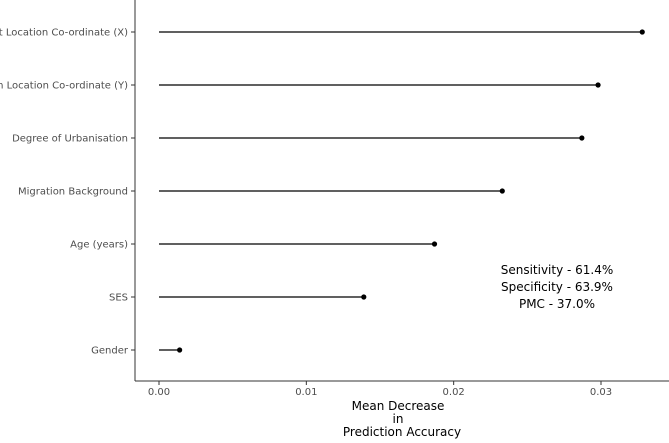  Describe the element at coordinates (70, 139) in the screenshot. I see `y-tick-label-degree-of-urbanisation: Degree of Urbanisation` at that location.